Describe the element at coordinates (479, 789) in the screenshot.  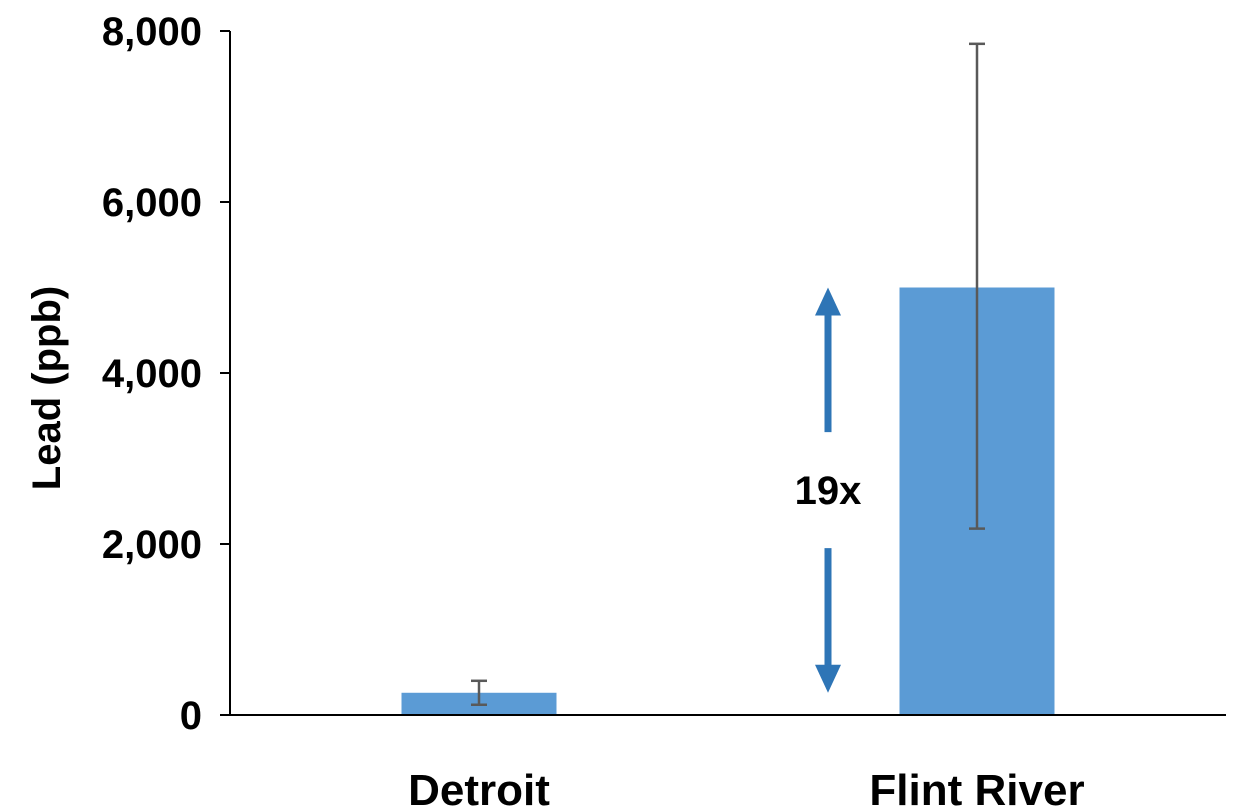
I see `x-category-label: Detroit` at that location.